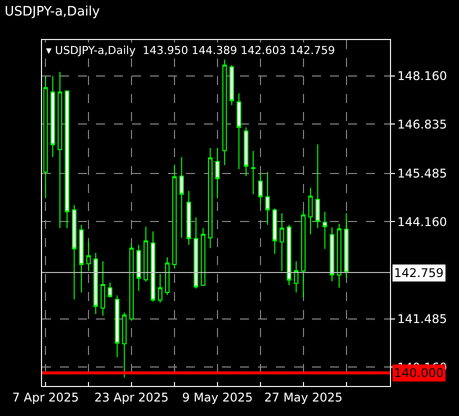 The width and height of the screenshot is (459, 416). I want to click on chart-title: USDJPY-a,Daily, so click(52, 12).